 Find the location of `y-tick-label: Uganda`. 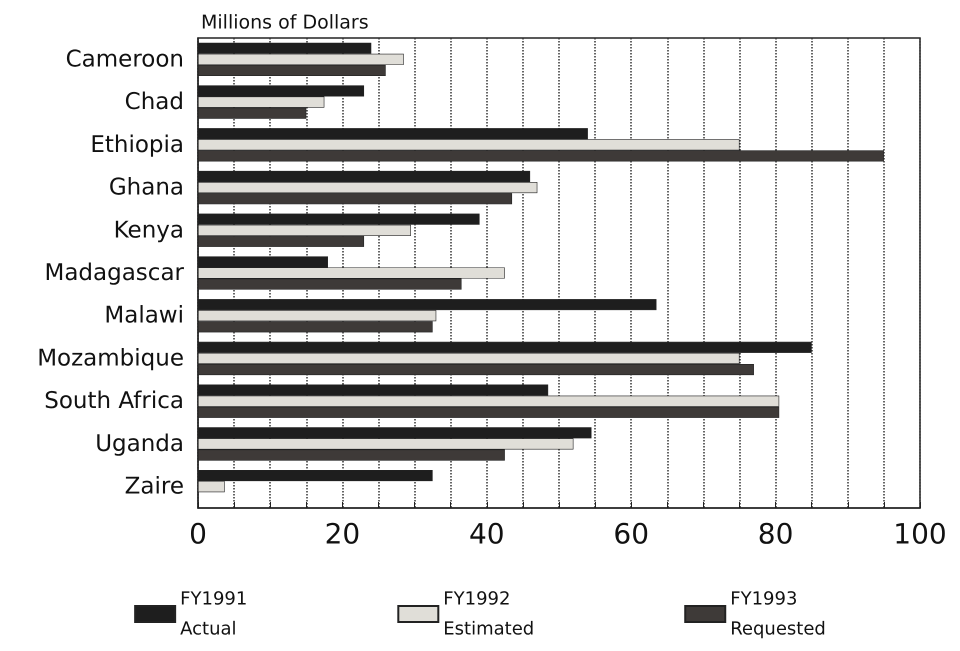

y-tick-label: Uganda is located at coordinates (139, 443).